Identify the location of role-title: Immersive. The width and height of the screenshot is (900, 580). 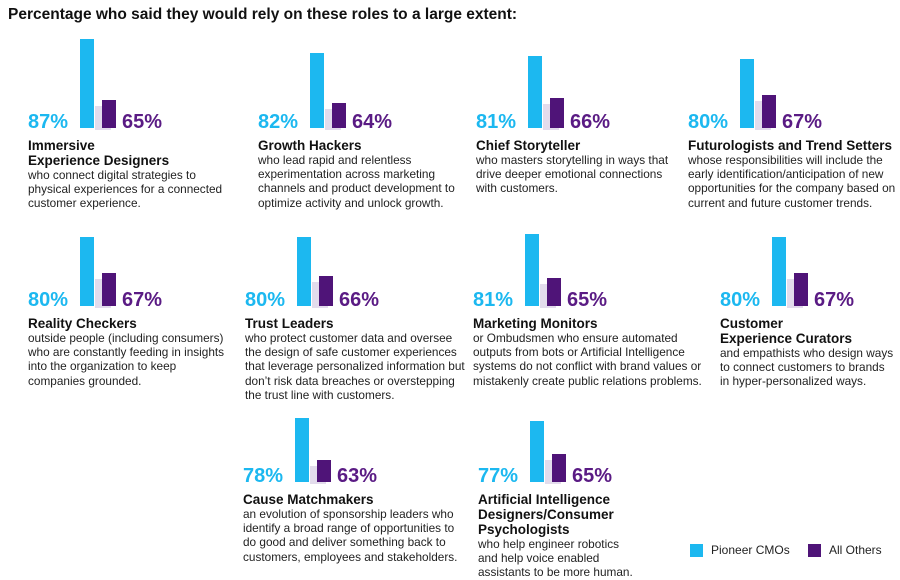
(61, 145).